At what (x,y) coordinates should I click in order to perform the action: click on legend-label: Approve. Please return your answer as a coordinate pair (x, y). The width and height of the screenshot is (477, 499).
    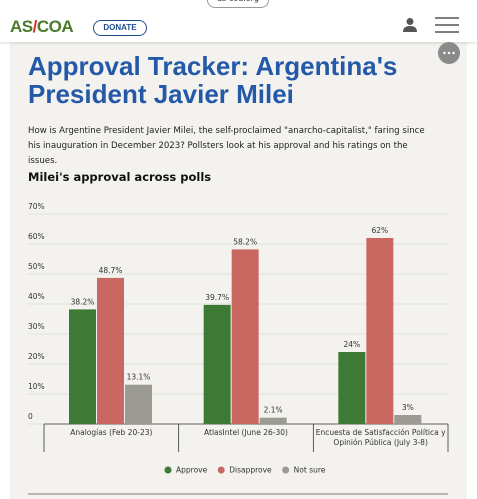
    Looking at the image, I should click on (192, 470).